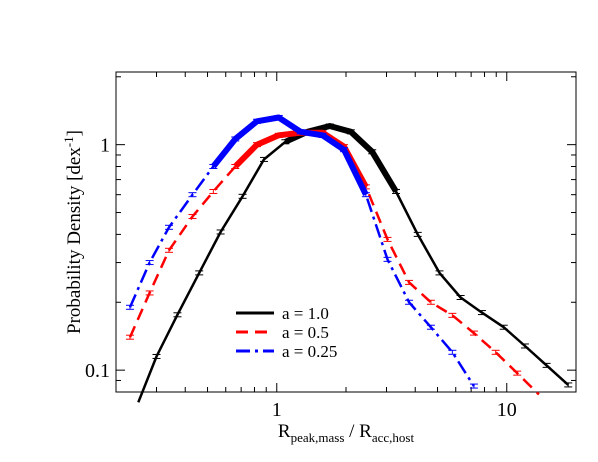 The image size is (598, 462). What do you see at coordinates (105, 146) in the screenshot?
I see `y-tick-label: 1` at bounding box center [105, 146].